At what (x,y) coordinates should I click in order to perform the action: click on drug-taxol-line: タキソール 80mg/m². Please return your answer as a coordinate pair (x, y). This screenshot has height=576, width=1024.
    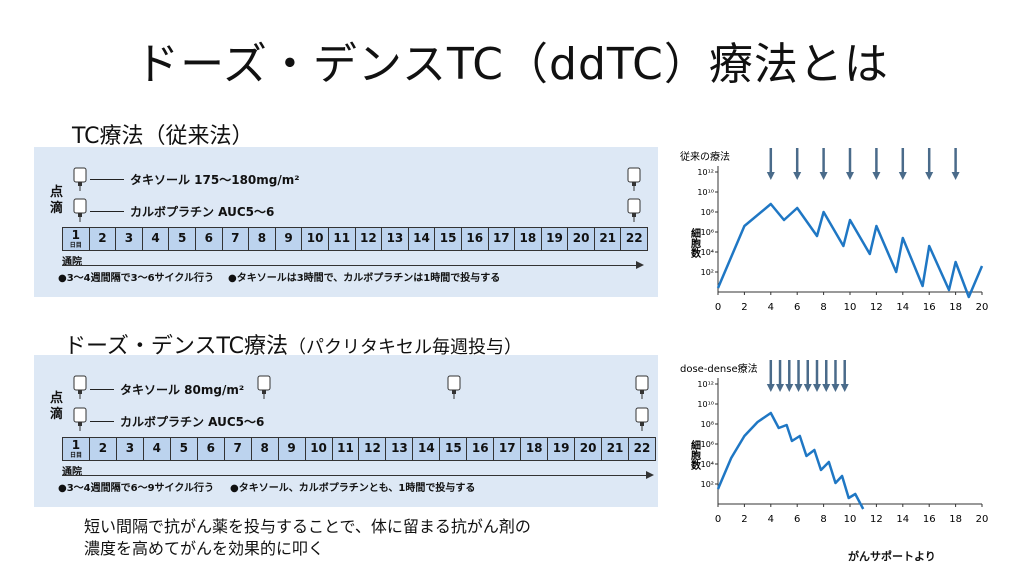
    Looking at the image, I should click on (167, 389).